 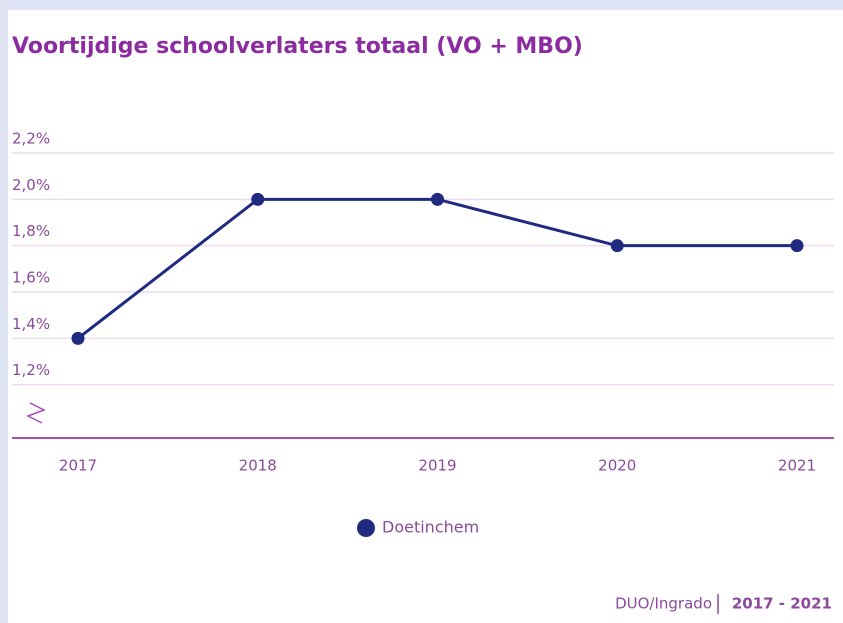 What do you see at coordinates (31, 139) in the screenshot?
I see `y-tick-label: 2,2%` at bounding box center [31, 139].